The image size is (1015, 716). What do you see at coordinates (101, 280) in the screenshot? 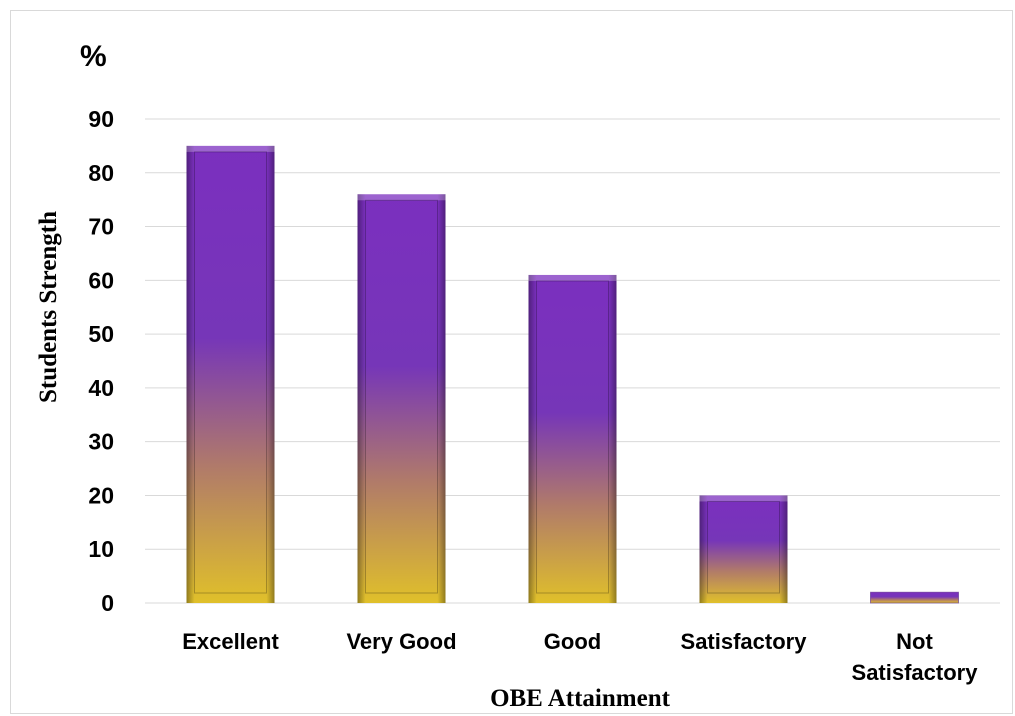
I see `y-tick-label: 60` at bounding box center [101, 280].